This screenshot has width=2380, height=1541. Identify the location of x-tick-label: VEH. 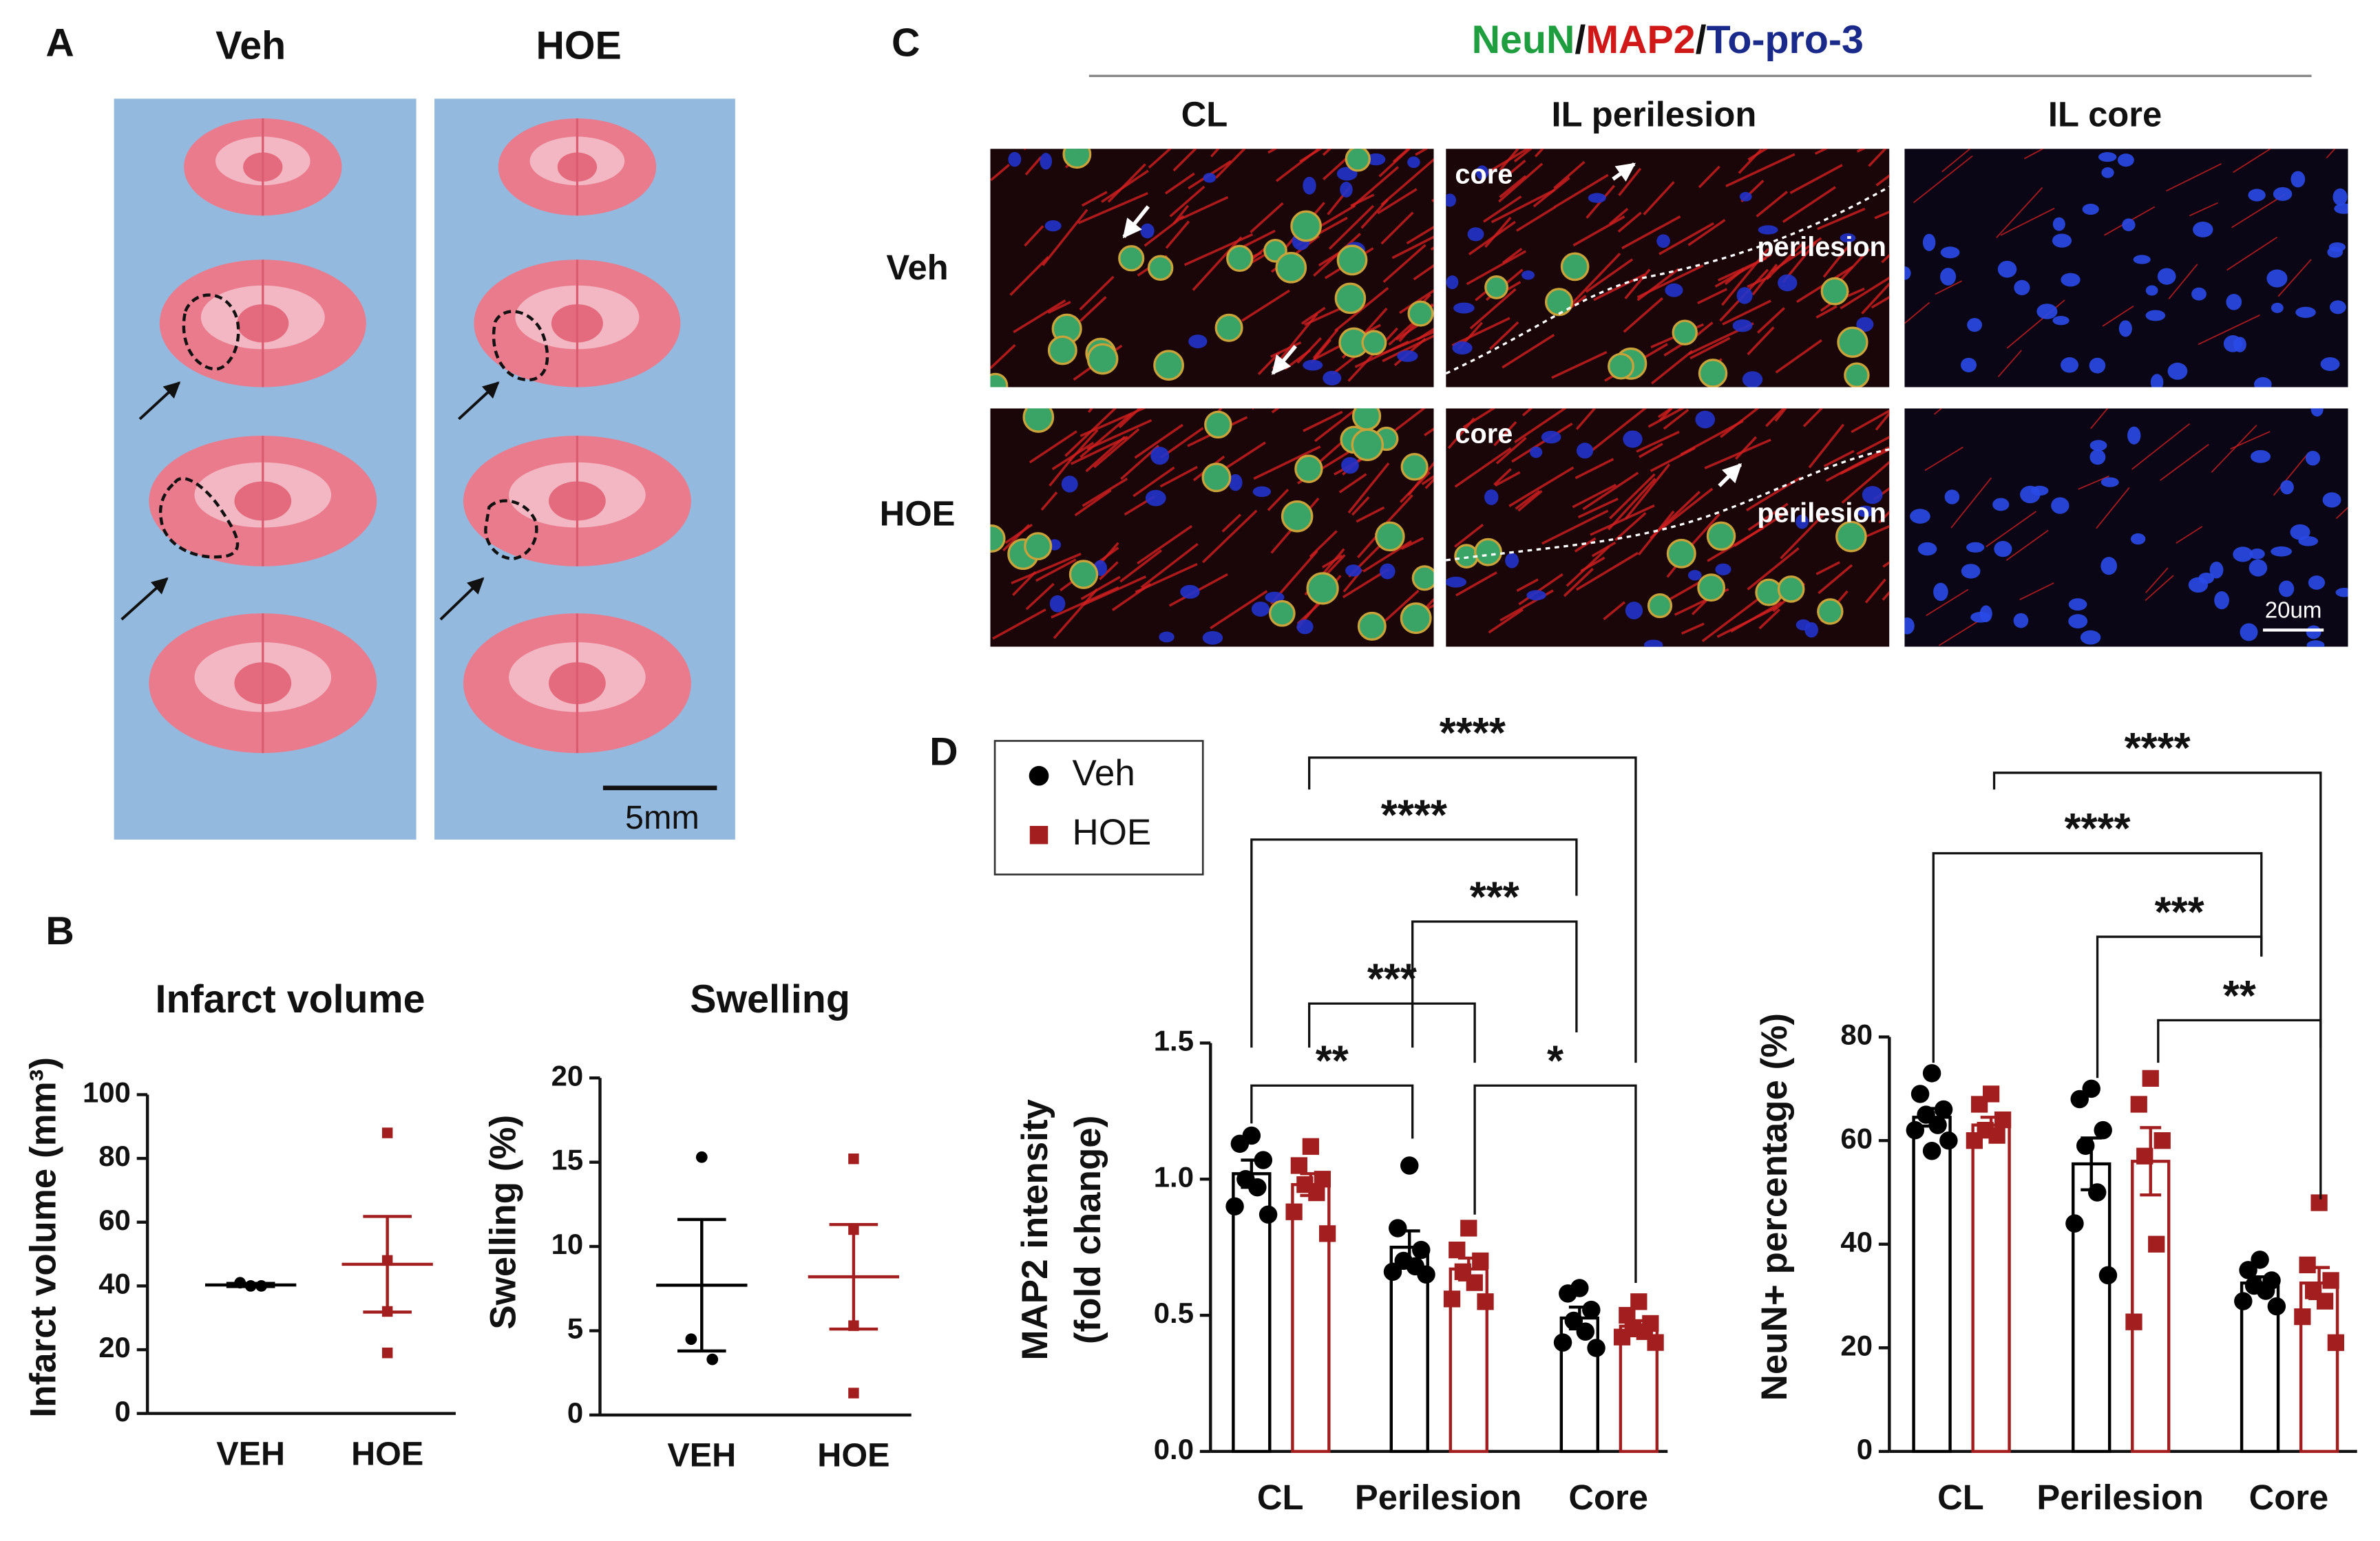
(250, 1453).